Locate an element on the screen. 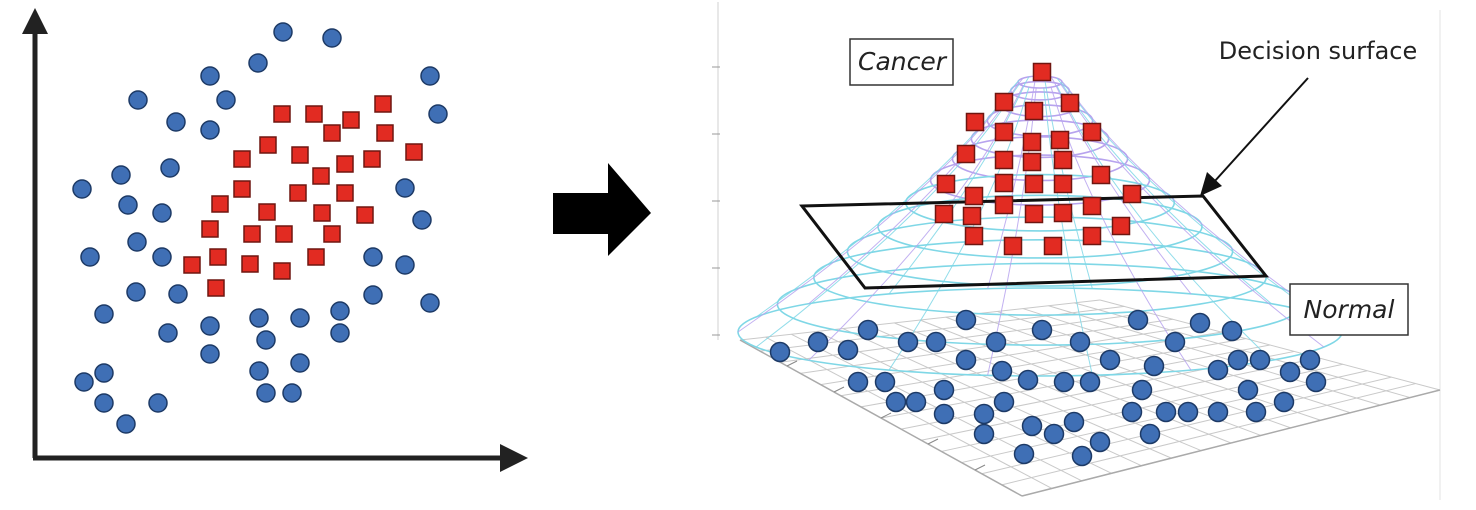 Image resolution: width=1476 pixels, height=510 pixels. x-axis-arrowhead is located at coordinates (514, 458).